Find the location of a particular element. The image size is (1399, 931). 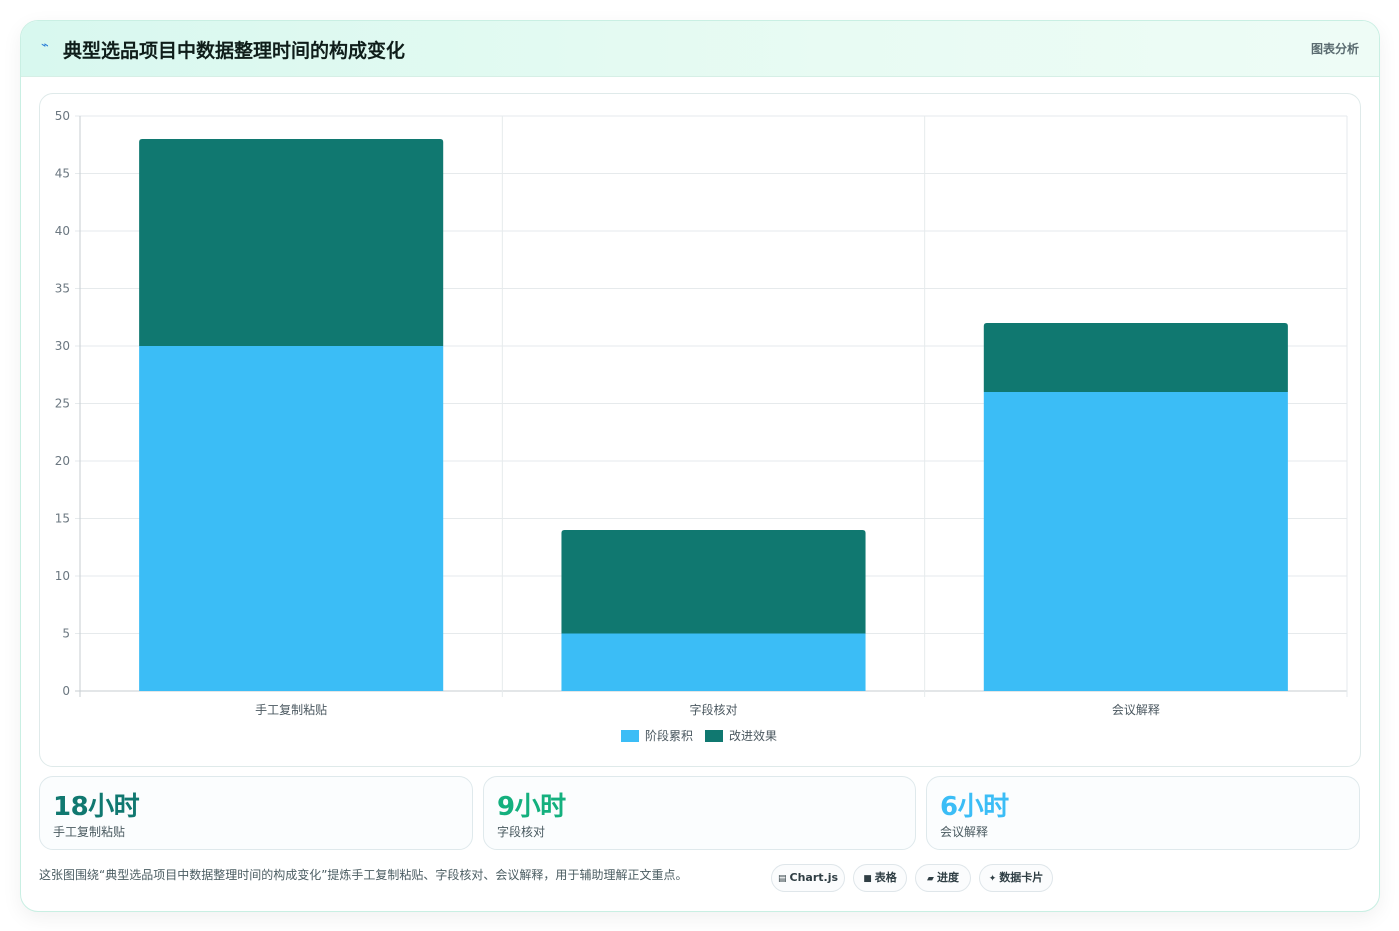

stat-label: 手工复制粘贴 is located at coordinates (89, 832).